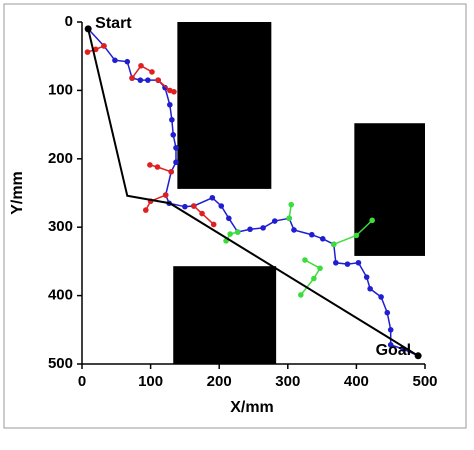 This screenshot has width=474, height=450. Describe the element at coordinates (150, 381) in the screenshot. I see `x-tick-label: 100` at that location.